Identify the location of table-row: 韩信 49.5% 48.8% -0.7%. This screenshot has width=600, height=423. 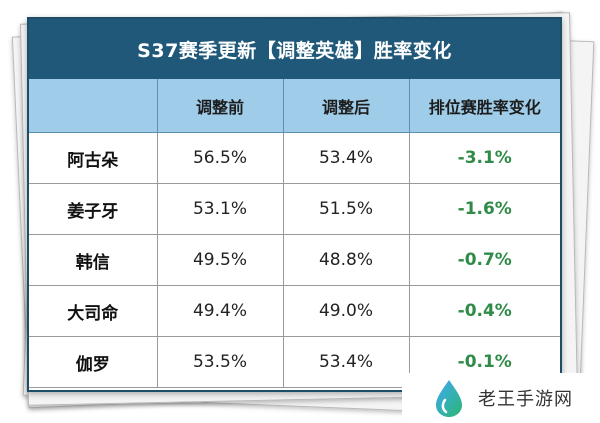
(294, 260).